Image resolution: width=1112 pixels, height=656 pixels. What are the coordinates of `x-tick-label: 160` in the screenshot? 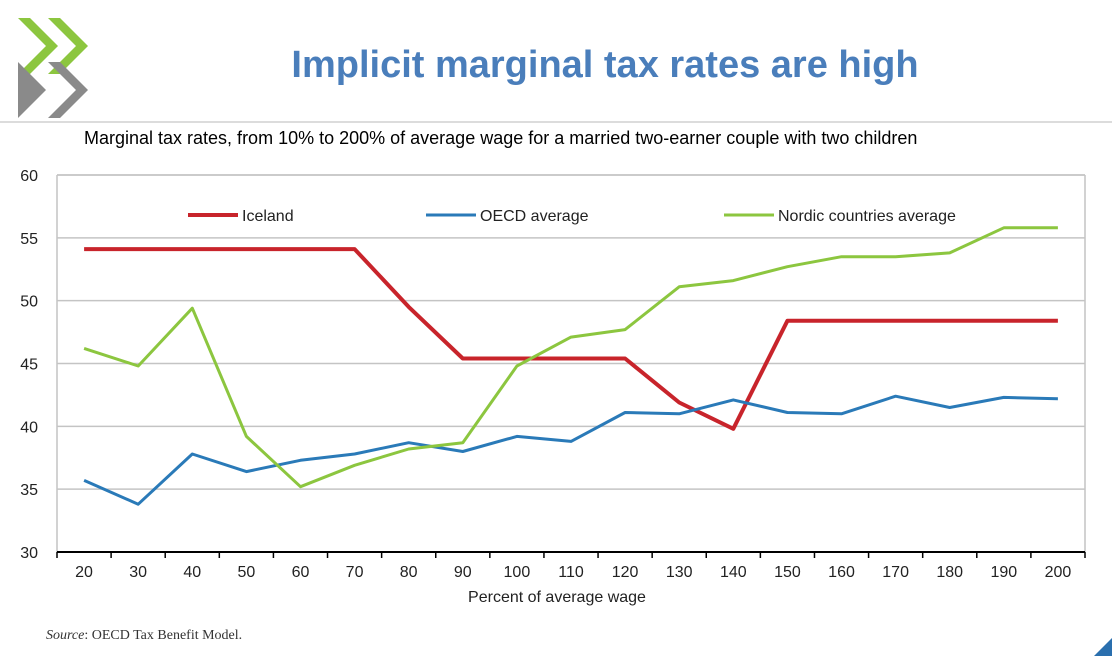 It's located at (841, 572).